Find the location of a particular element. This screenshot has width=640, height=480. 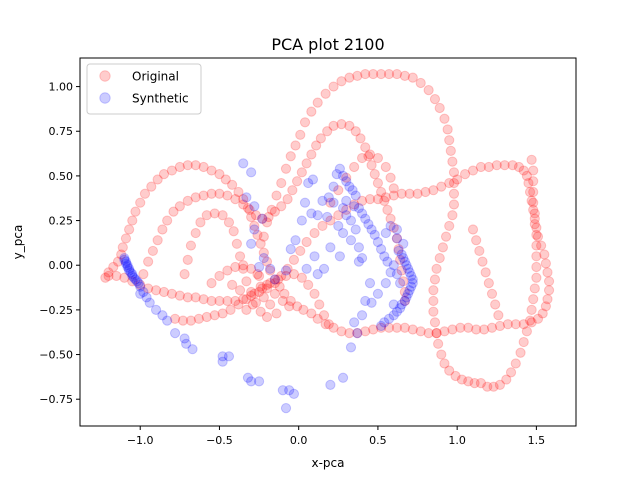

x-tick-label-3: 0.5 is located at coordinates (378, 440).